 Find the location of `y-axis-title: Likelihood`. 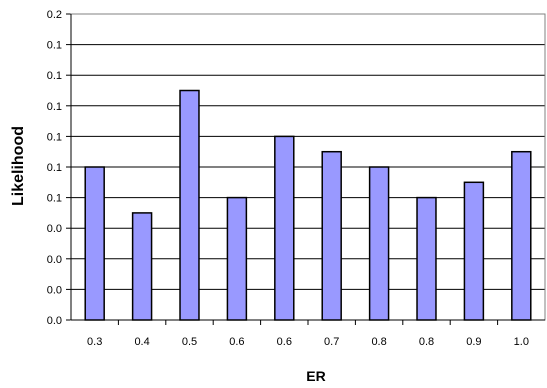

y-axis-title: Likelihood is located at coordinates (18, 166).